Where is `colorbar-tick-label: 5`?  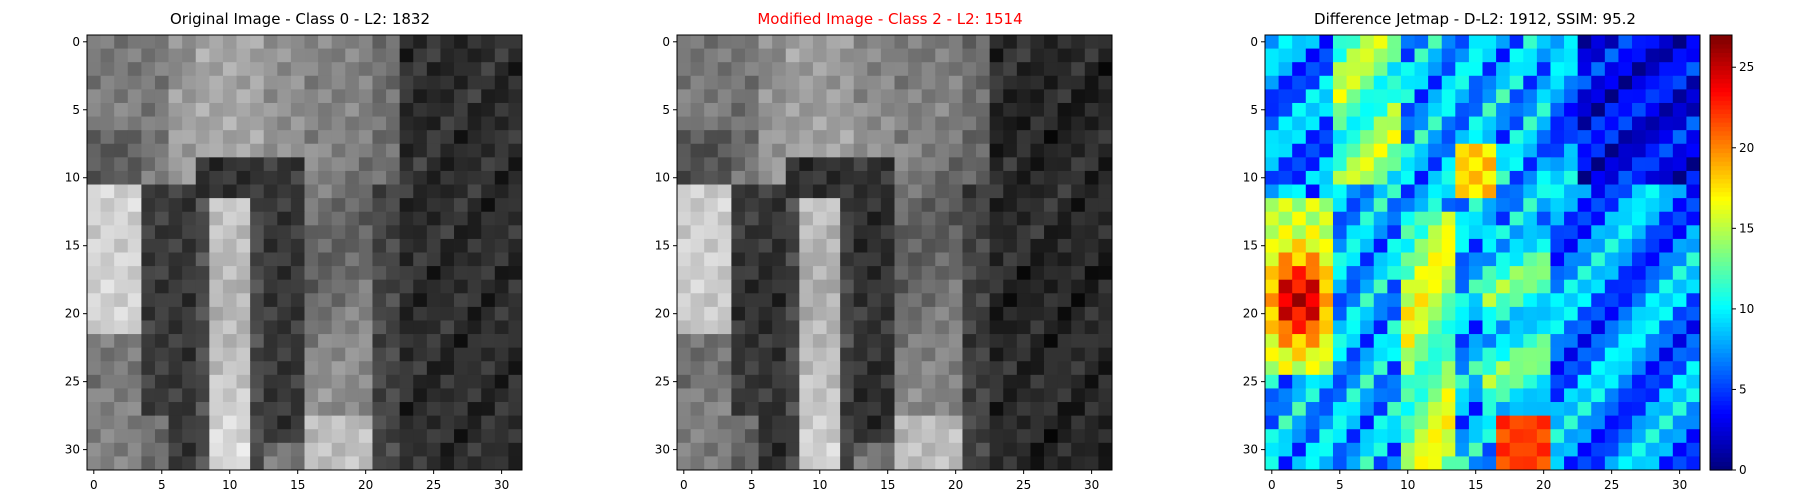
colorbar-tick-label: 5 is located at coordinates (1743, 389).